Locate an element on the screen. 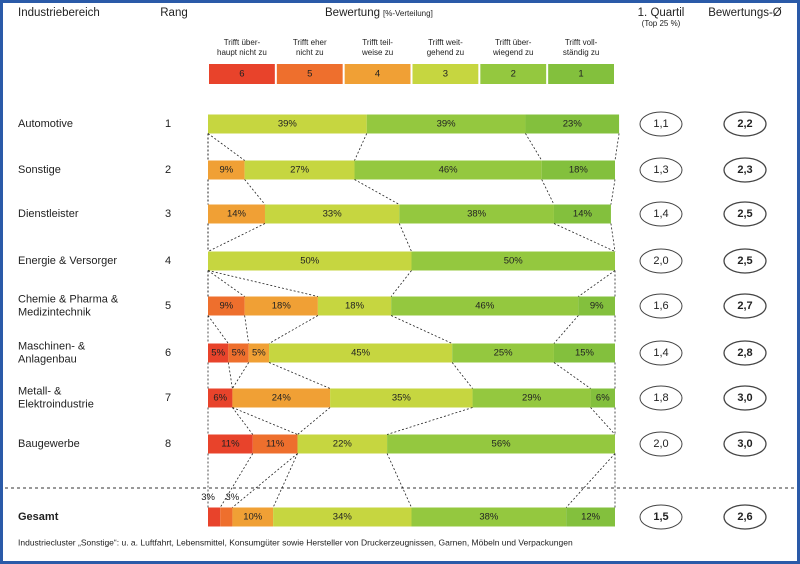  value-label: 35% is located at coordinates (402, 398).